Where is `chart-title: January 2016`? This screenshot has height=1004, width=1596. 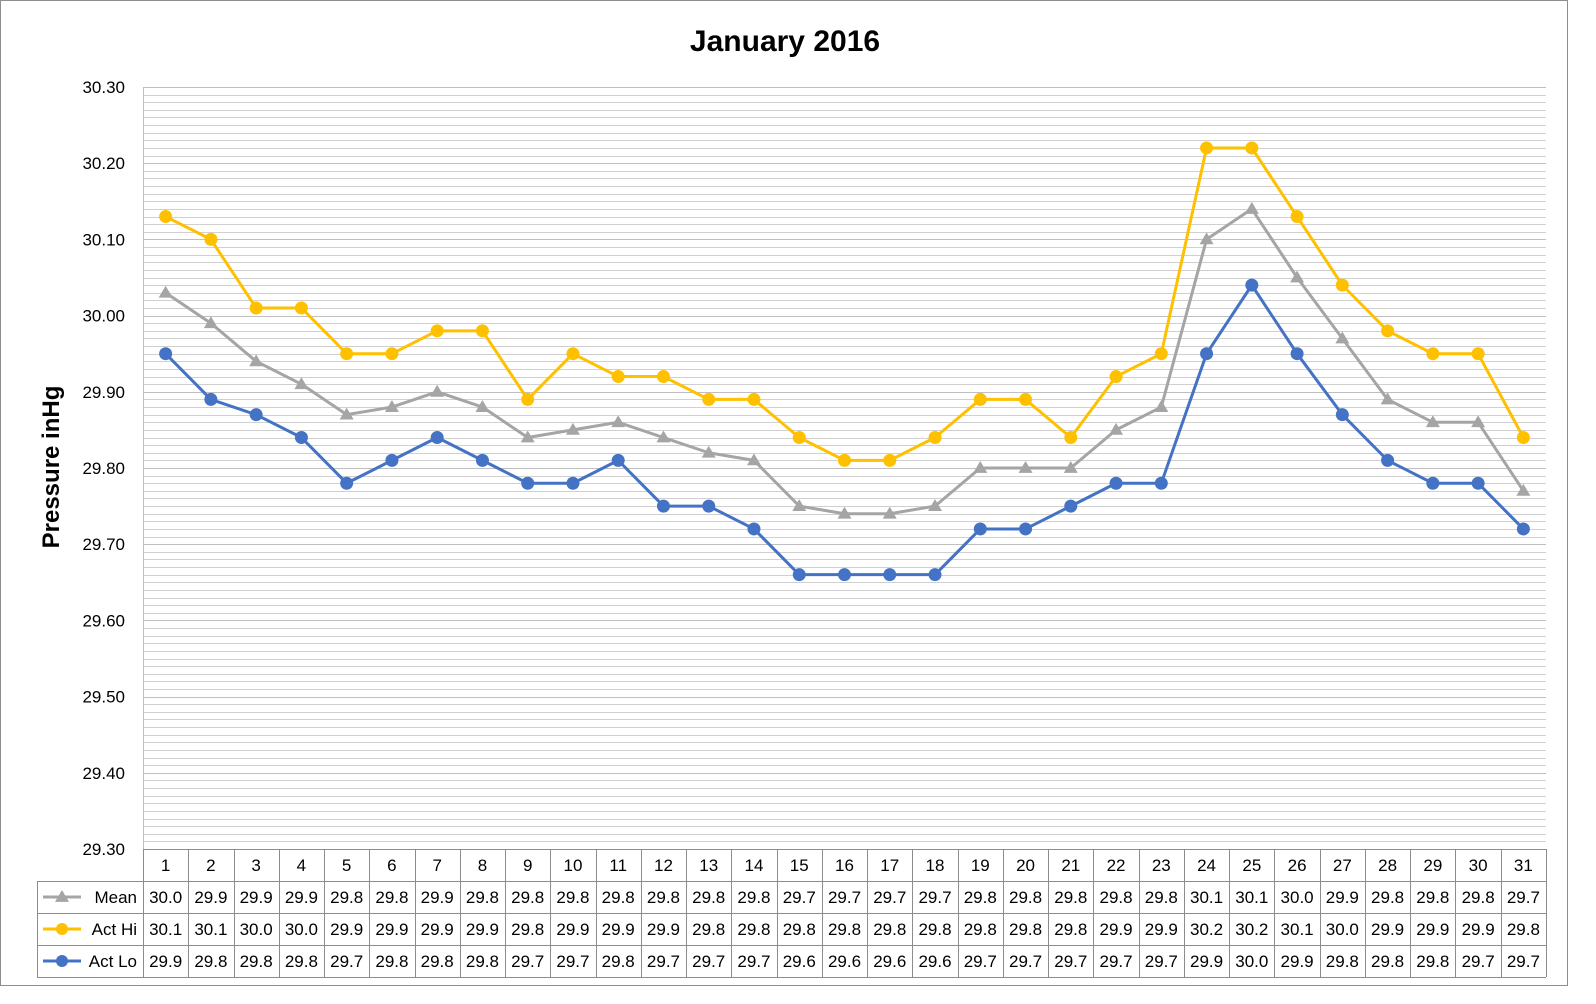
chart-title: January 2016 is located at coordinates (785, 41).